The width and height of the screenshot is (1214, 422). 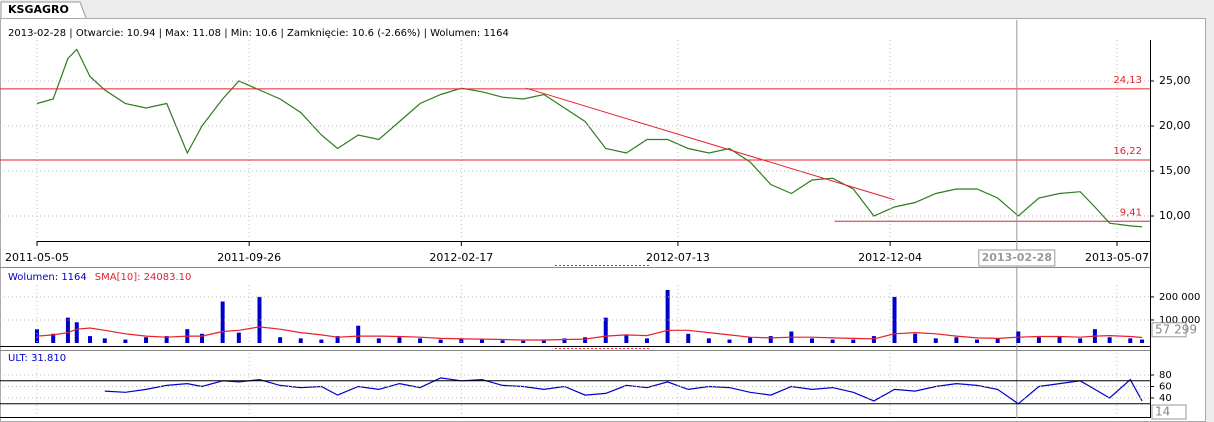 I want to click on level-label: 16,22, so click(x=1127, y=151).